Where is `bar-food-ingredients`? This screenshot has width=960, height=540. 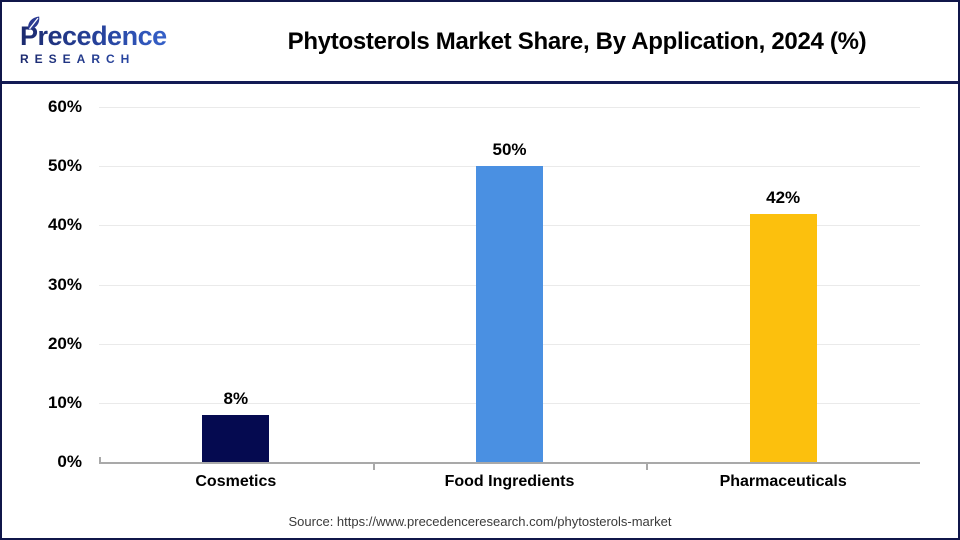
bar-food-ingredients is located at coordinates (509, 314).